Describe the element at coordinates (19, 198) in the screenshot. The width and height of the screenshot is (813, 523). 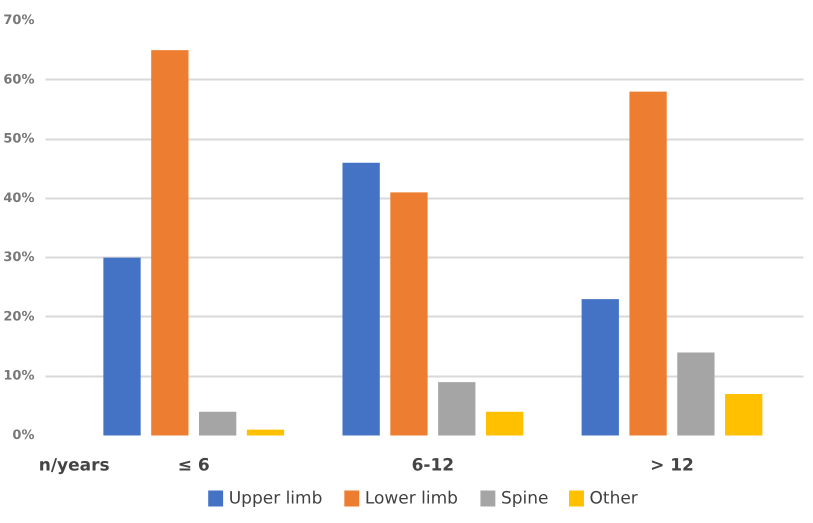
I see `y-tick-label: 40%` at that location.